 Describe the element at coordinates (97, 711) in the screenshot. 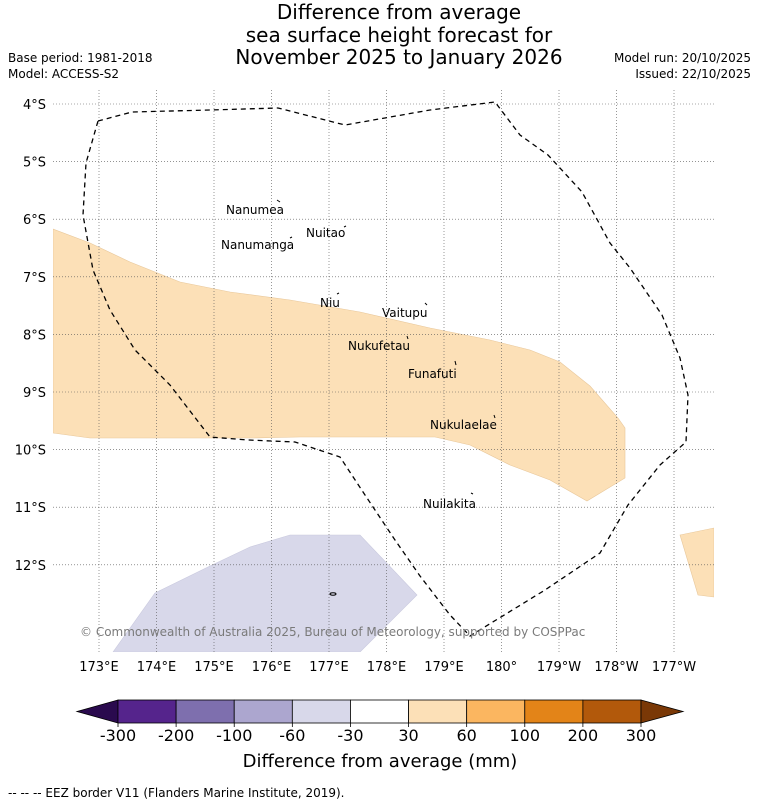

I see `colorbar-extend-low` at that location.